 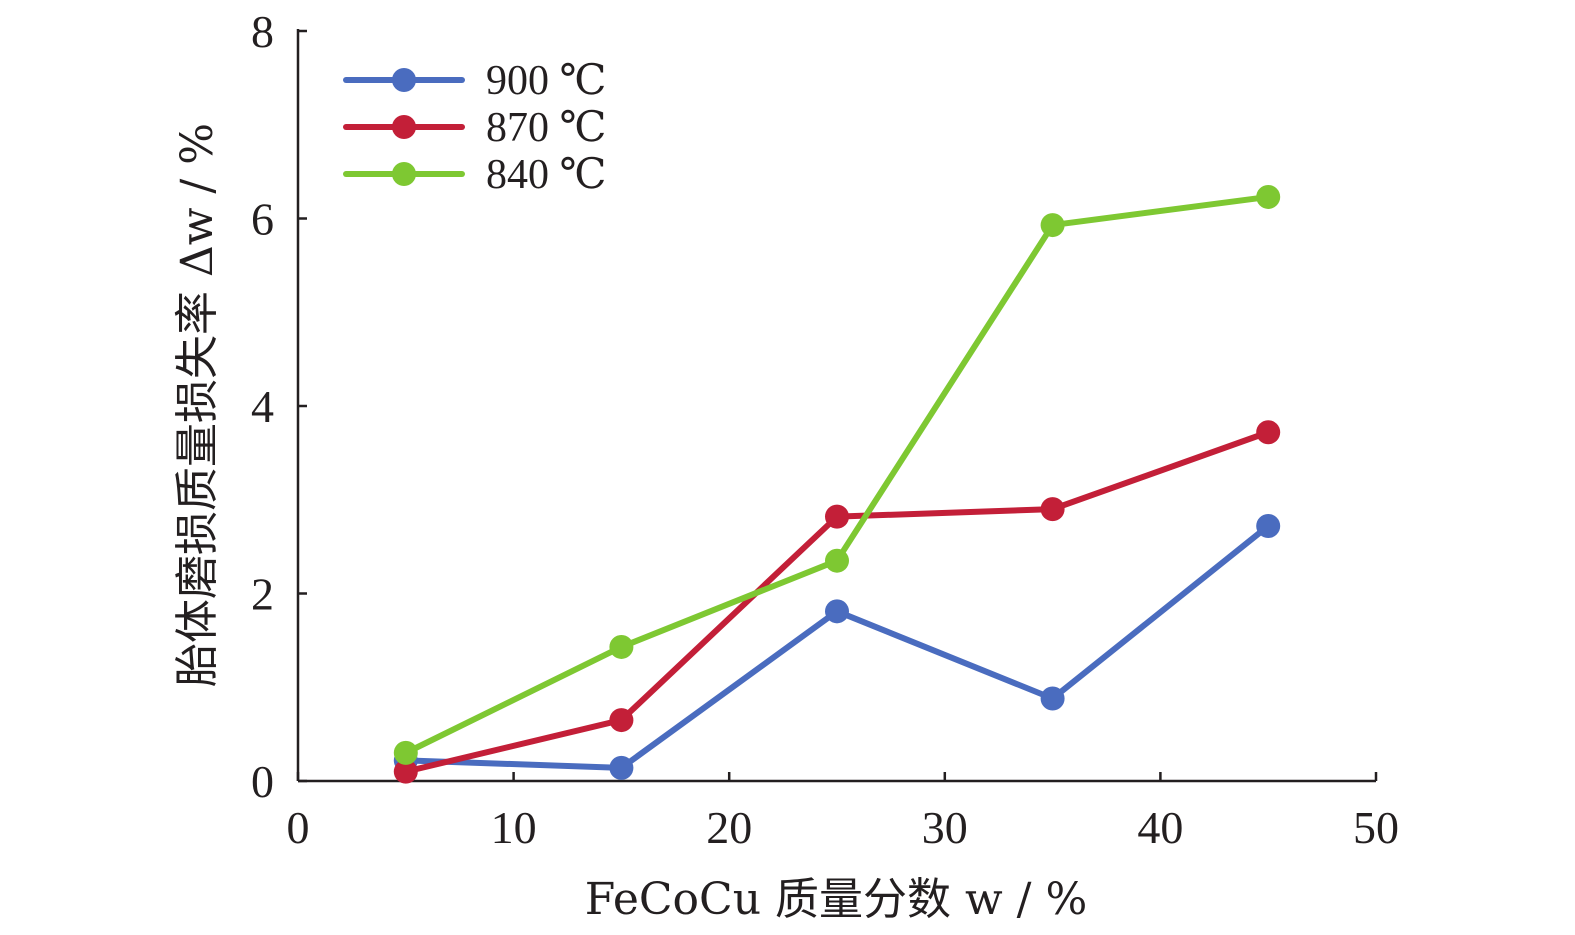 What do you see at coordinates (729, 827) in the screenshot?
I see `x-tick-label: 20` at bounding box center [729, 827].